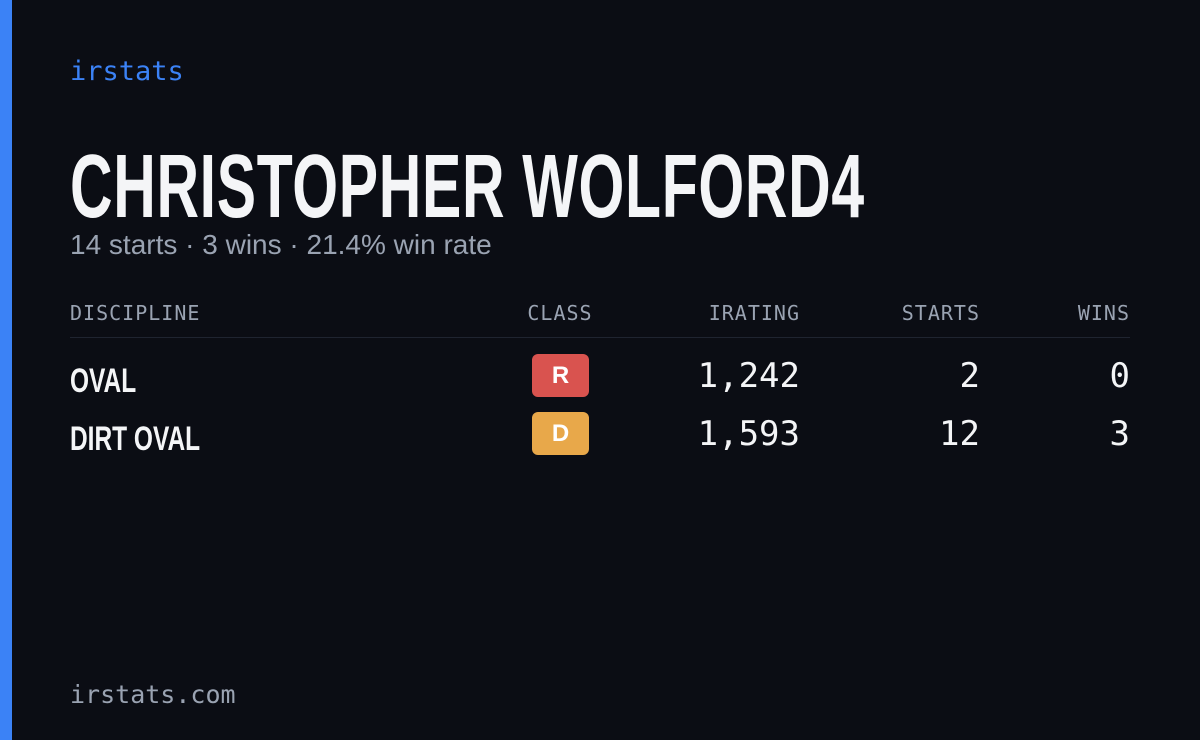 The height and width of the screenshot is (740, 1200). Describe the element at coordinates (6, 370) in the screenshot. I see `accent-bar` at that location.